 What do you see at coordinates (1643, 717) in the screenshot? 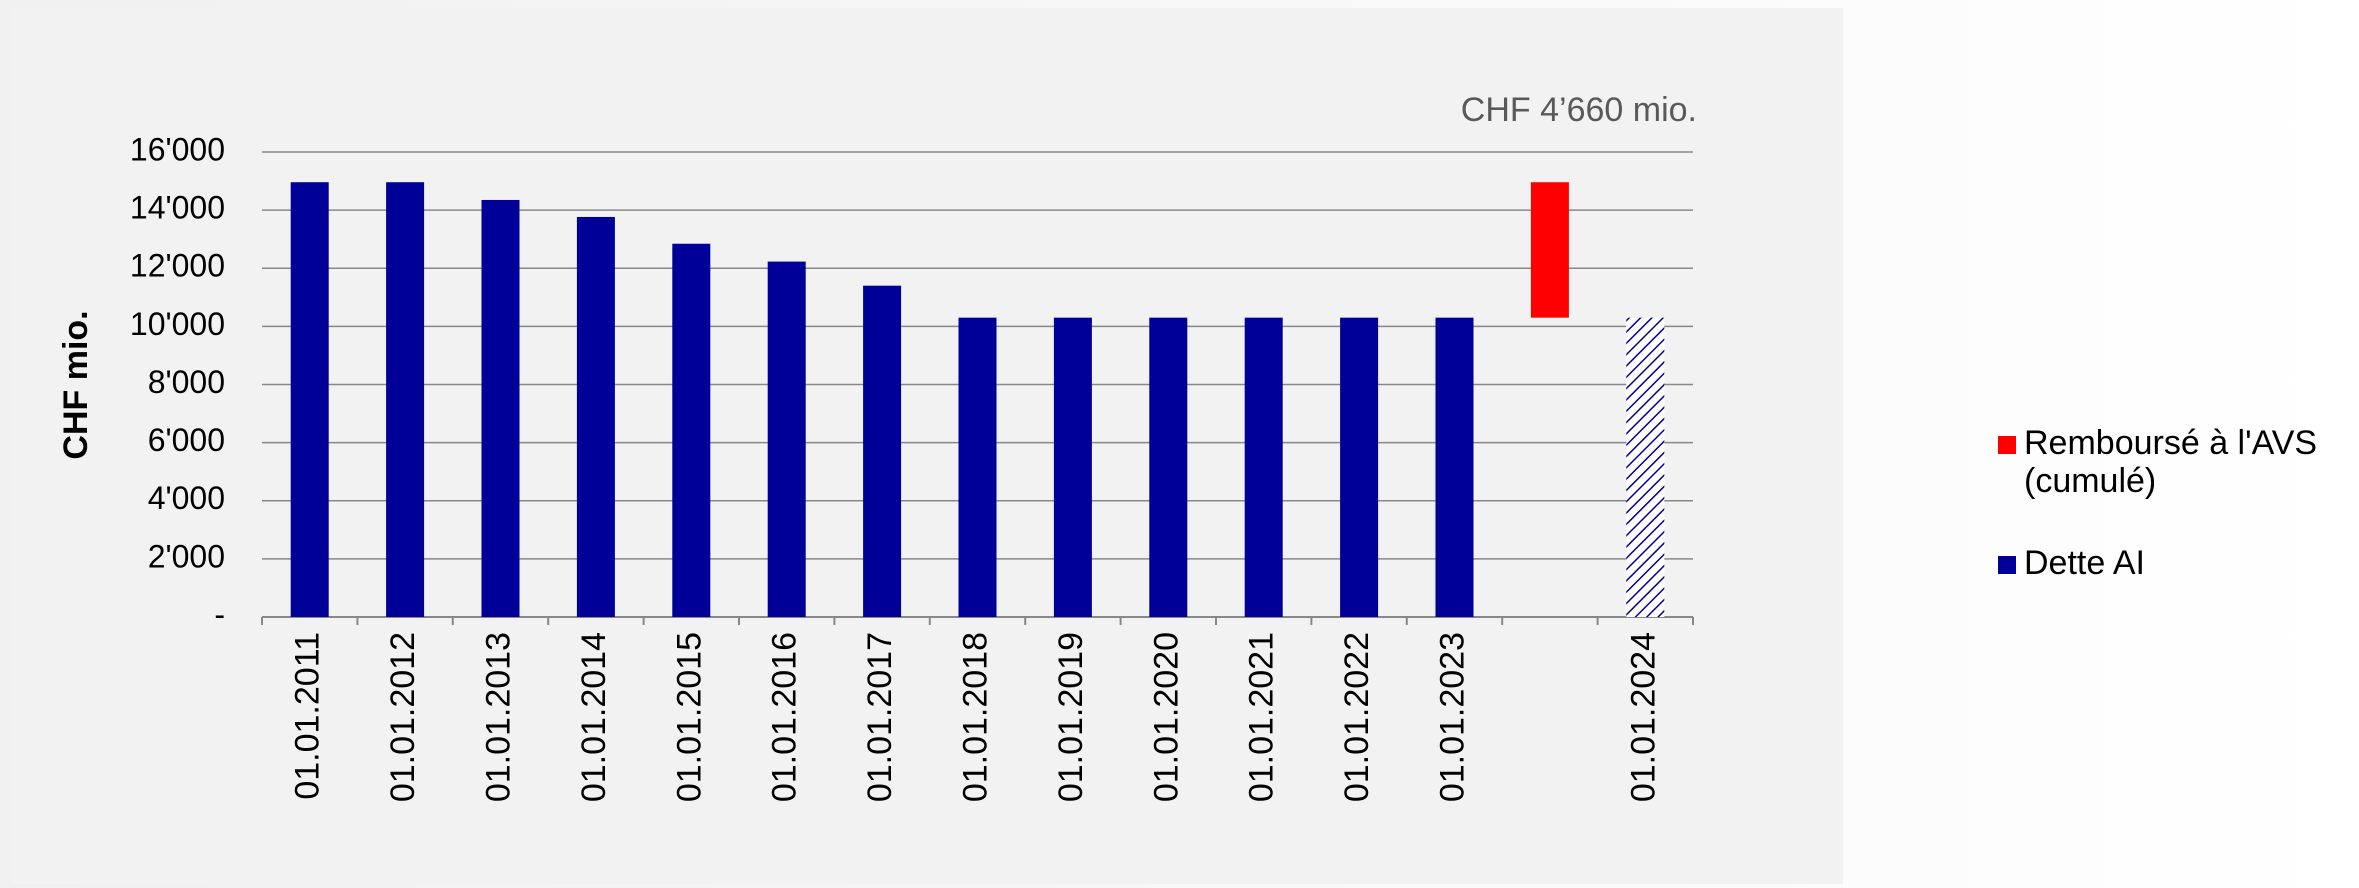
I see `x-tick-label: 01.01.2024` at bounding box center [1643, 717].